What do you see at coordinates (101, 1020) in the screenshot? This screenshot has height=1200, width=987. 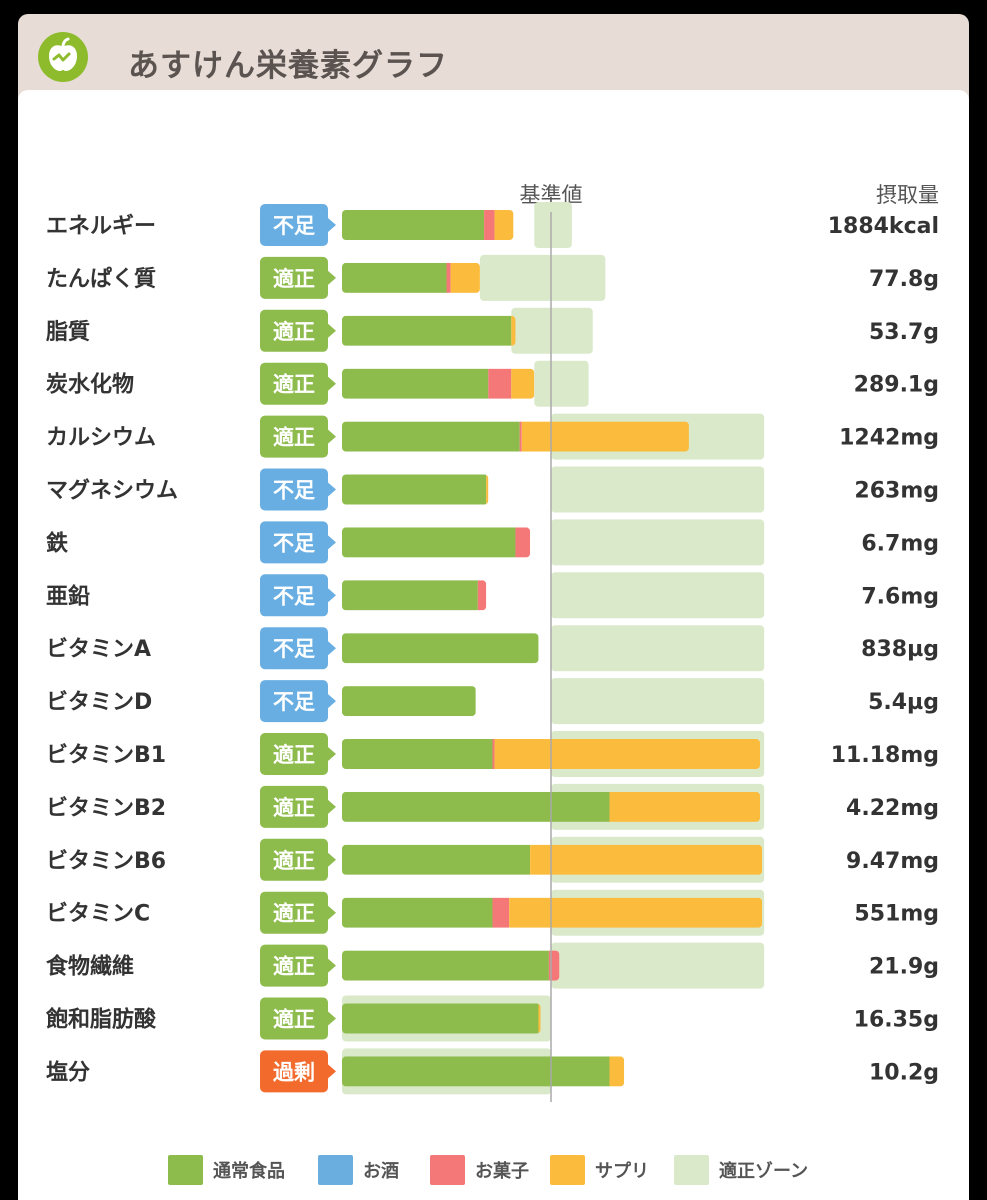 I see `nutrient-label: 飽和脂肪酸` at bounding box center [101, 1020].